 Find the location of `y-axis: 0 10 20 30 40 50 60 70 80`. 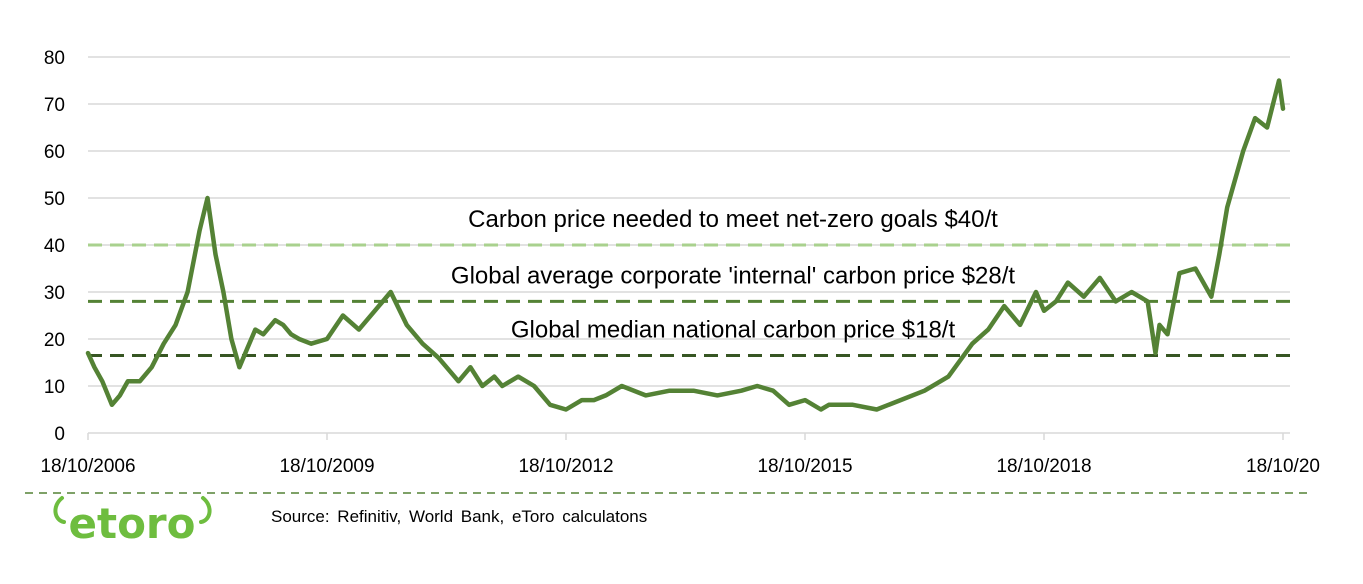

y-axis: 0 10 20 30 40 50 60 70 80 is located at coordinates (54, 246).